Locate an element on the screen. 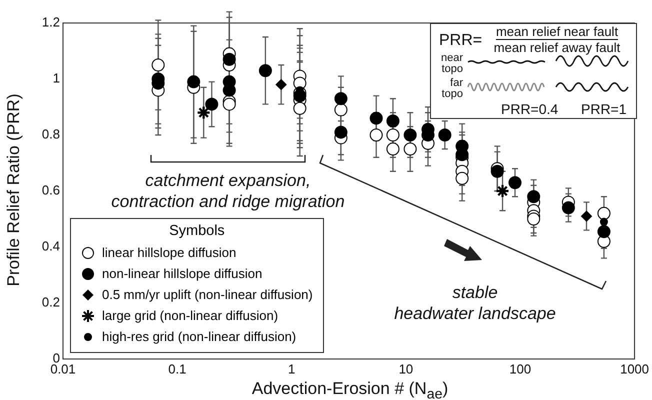  legend-label: 0.5 mm/yr uplift (non-linear diffusion) is located at coordinates (207, 294).